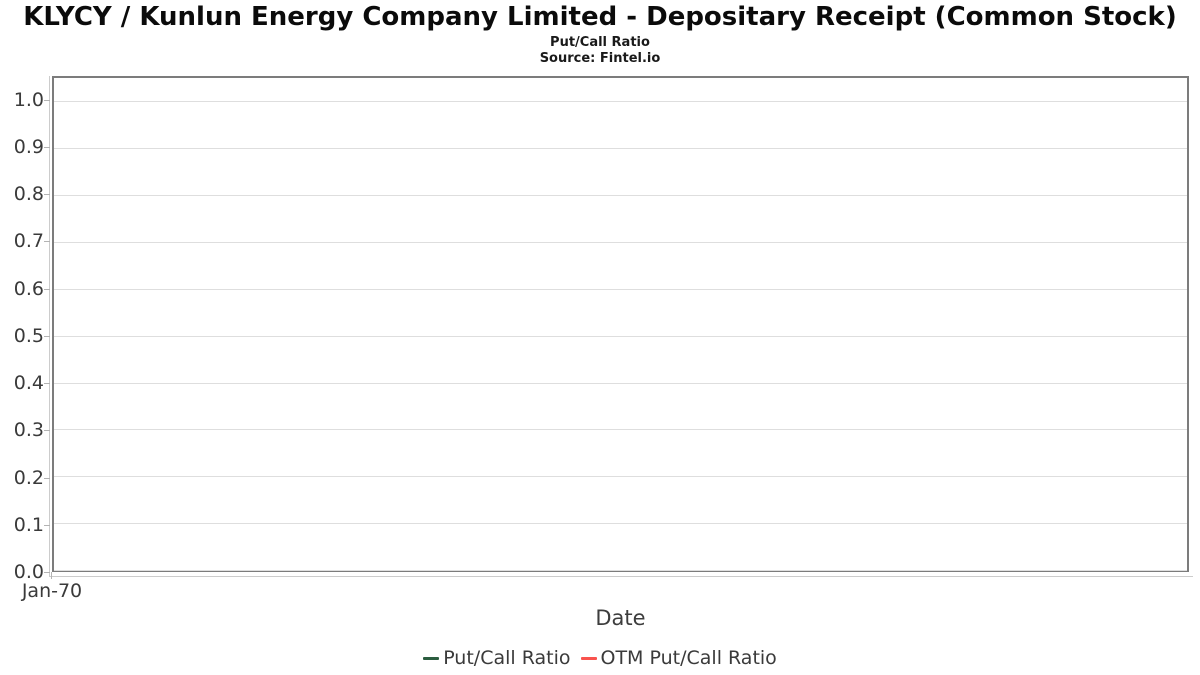 The width and height of the screenshot is (1200, 675). I want to click on y-tick-mark-0.3, so click(47, 430).